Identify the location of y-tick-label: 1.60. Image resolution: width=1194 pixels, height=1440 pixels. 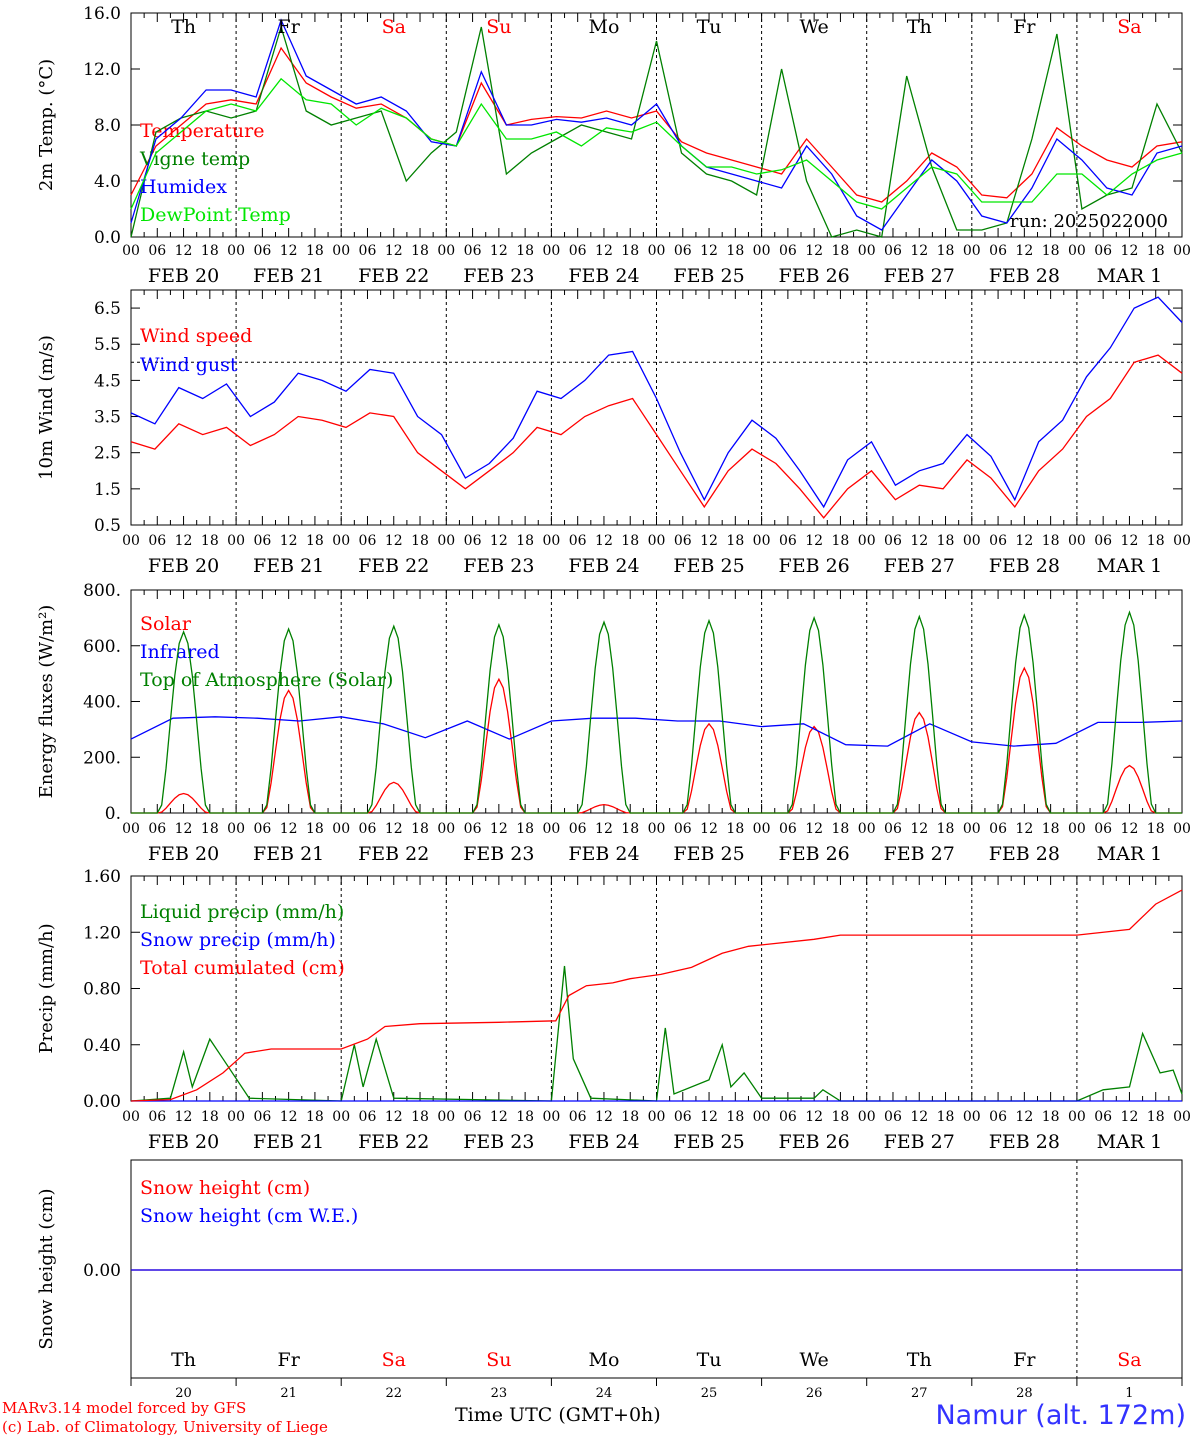
(102, 877).